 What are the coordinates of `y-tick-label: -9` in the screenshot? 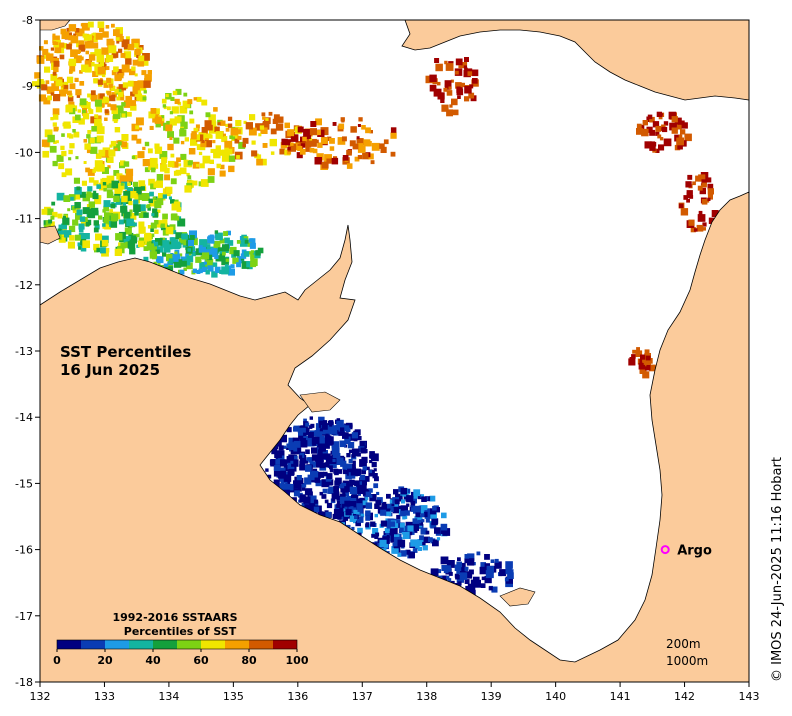 It's located at (27, 86).